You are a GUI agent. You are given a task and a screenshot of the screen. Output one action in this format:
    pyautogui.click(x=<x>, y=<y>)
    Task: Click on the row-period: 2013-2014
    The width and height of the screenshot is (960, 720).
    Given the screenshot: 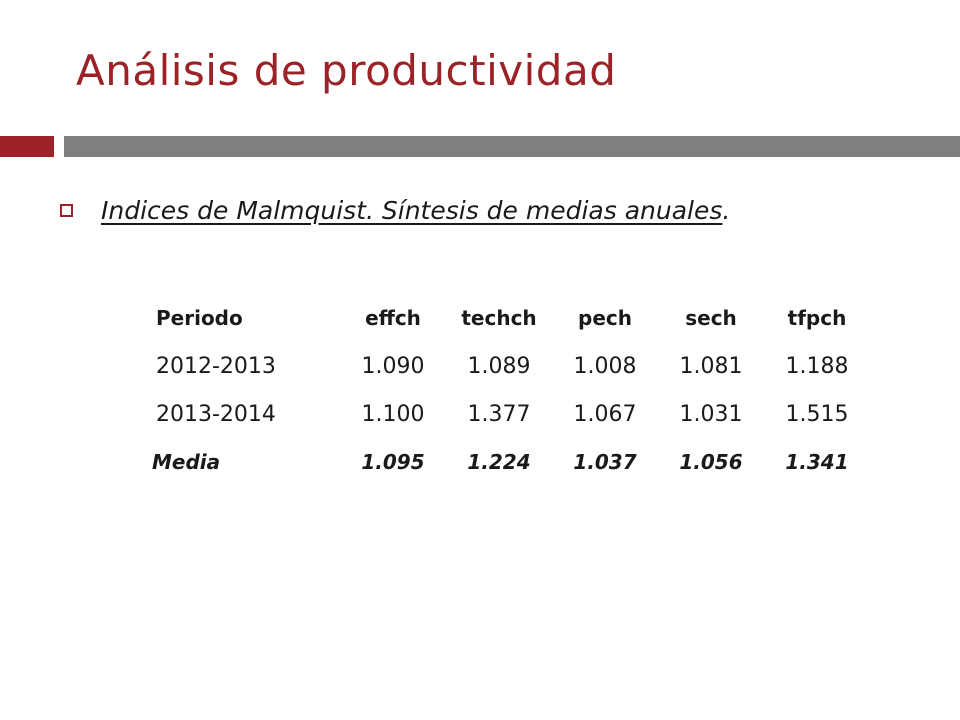 What is the action you would take?
    pyautogui.click(x=216, y=414)
    